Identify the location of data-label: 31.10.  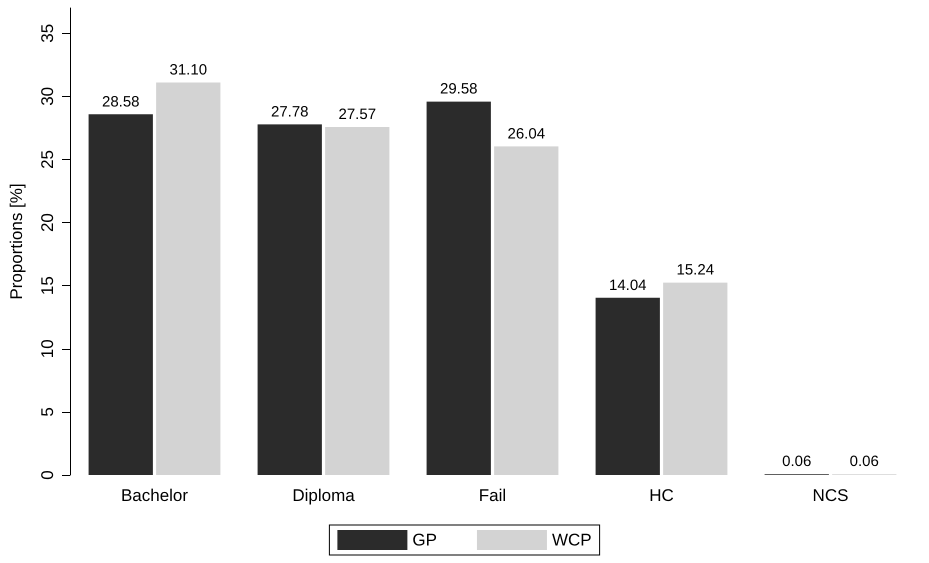
(188, 69).